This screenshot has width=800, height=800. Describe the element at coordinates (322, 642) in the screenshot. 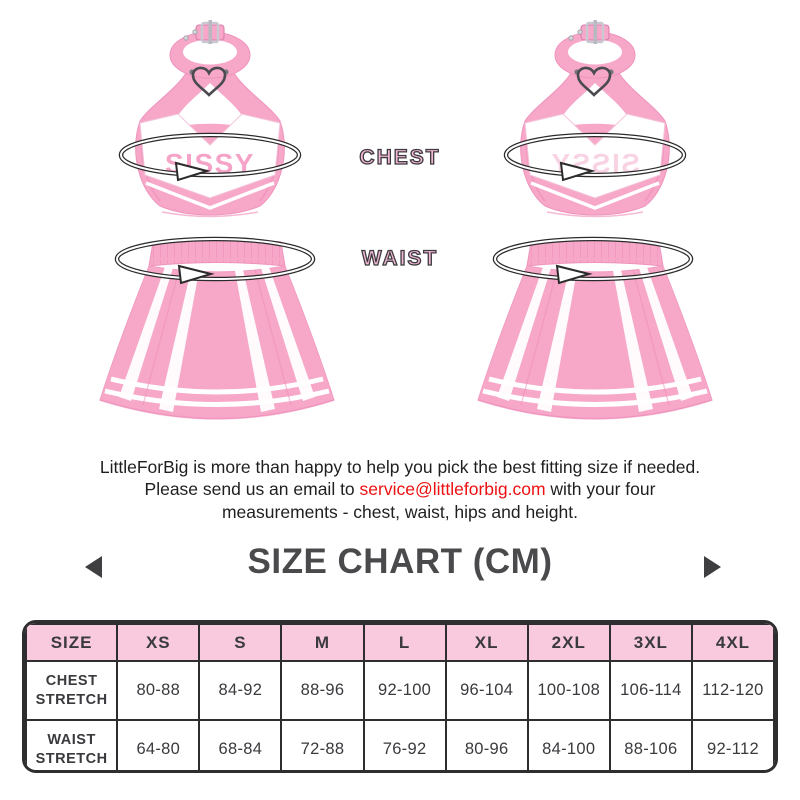

I see `header-m: M` at that location.